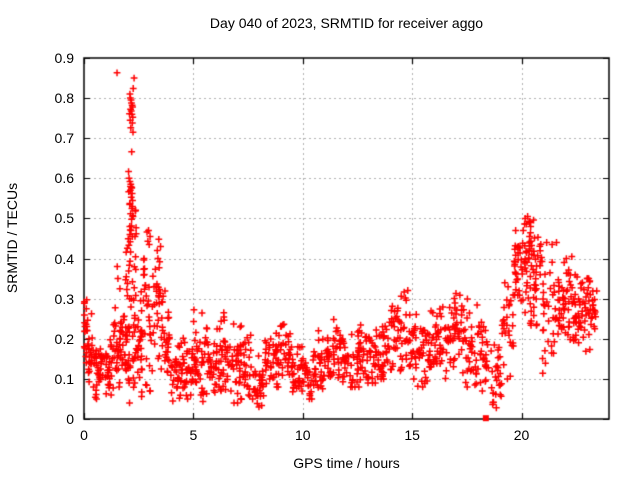 The image size is (640, 480). Describe the element at coordinates (64, 218) in the screenshot. I see `y-tick-label: 0.5` at that location.